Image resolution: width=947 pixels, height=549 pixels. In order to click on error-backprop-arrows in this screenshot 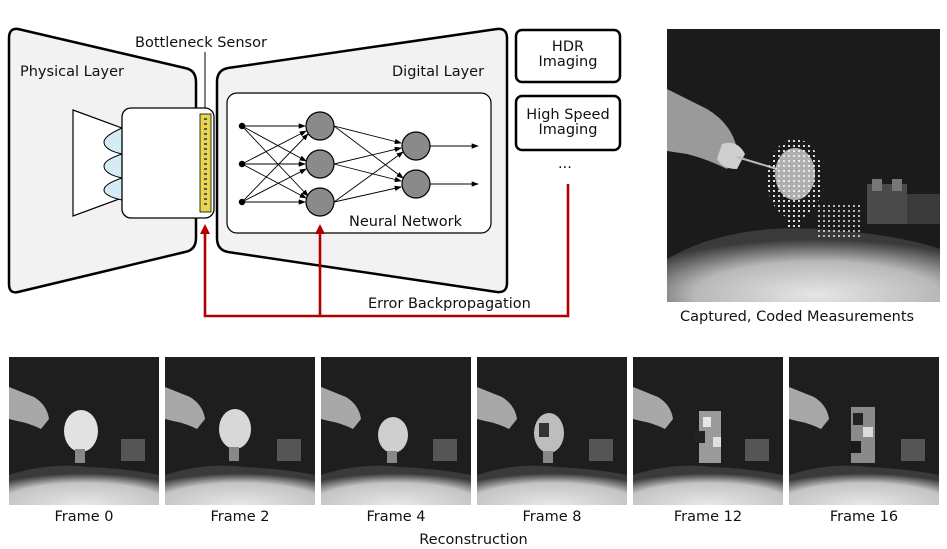, I will do `click(386, 251)`.